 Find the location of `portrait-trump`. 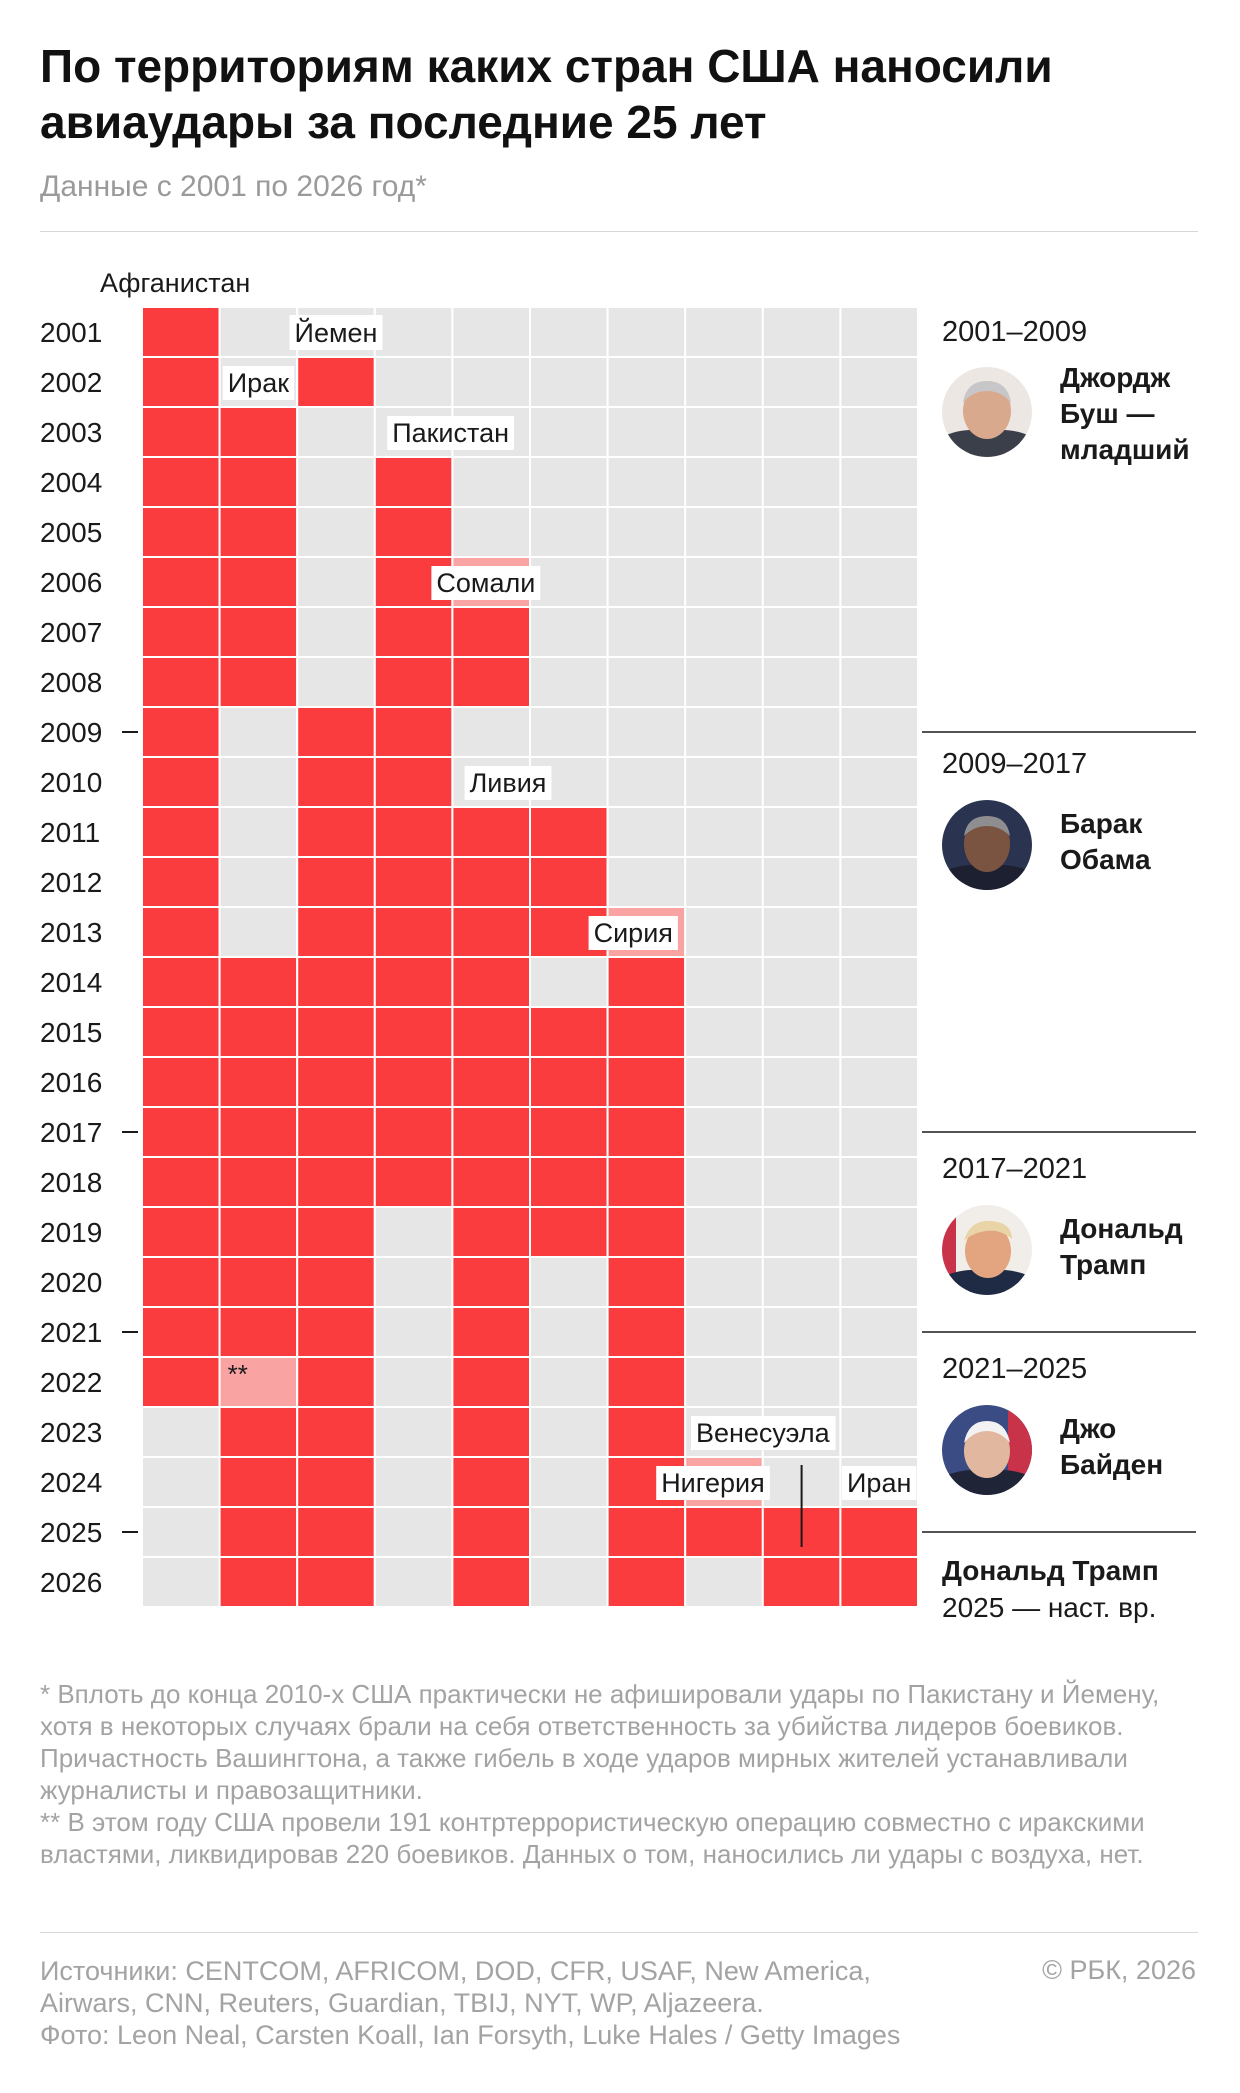

portrait-trump is located at coordinates (987, 1250).